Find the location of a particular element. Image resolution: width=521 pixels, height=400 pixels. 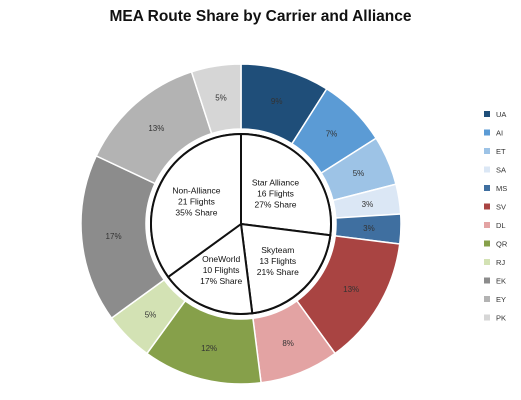

legend-swatch-et is located at coordinates (487, 151).